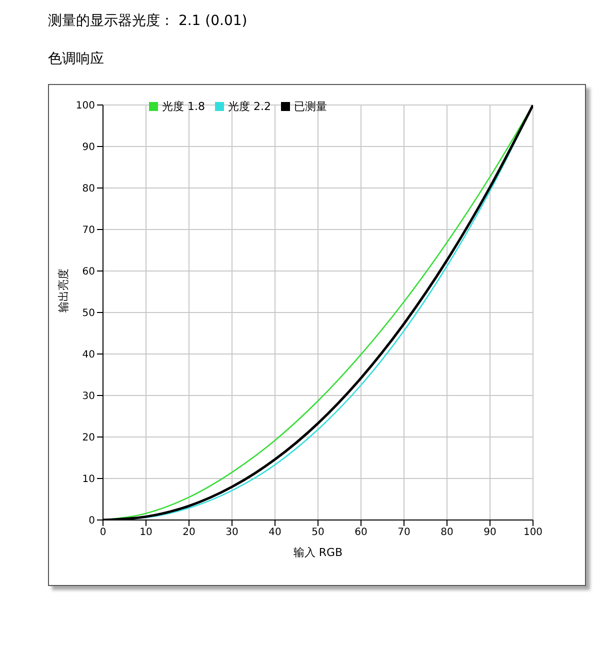 The height and width of the screenshot is (655, 600). Describe the element at coordinates (249, 106) in the screenshot. I see `legend-label: 光度 2.2` at that location.